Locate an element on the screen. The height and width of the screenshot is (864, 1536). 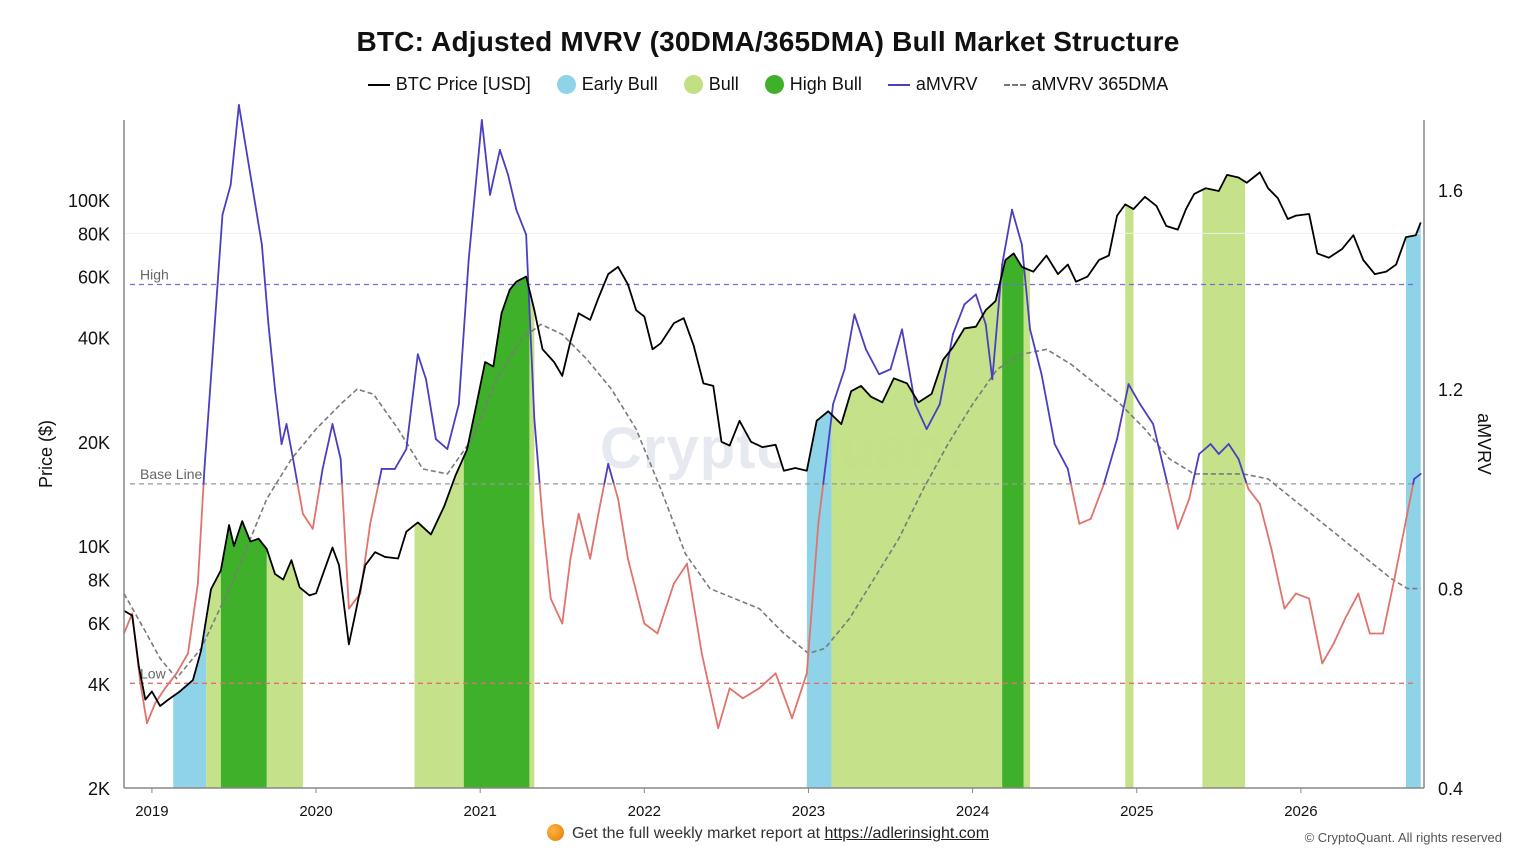
regime-band-early-bull is located at coordinates (1413, 454).